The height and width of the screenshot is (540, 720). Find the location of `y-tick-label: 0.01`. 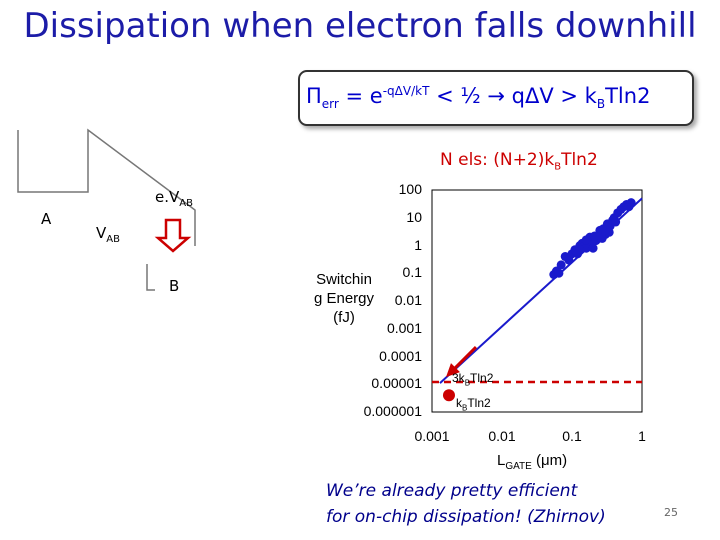

y-tick-label: 0.01 is located at coordinates (408, 300).